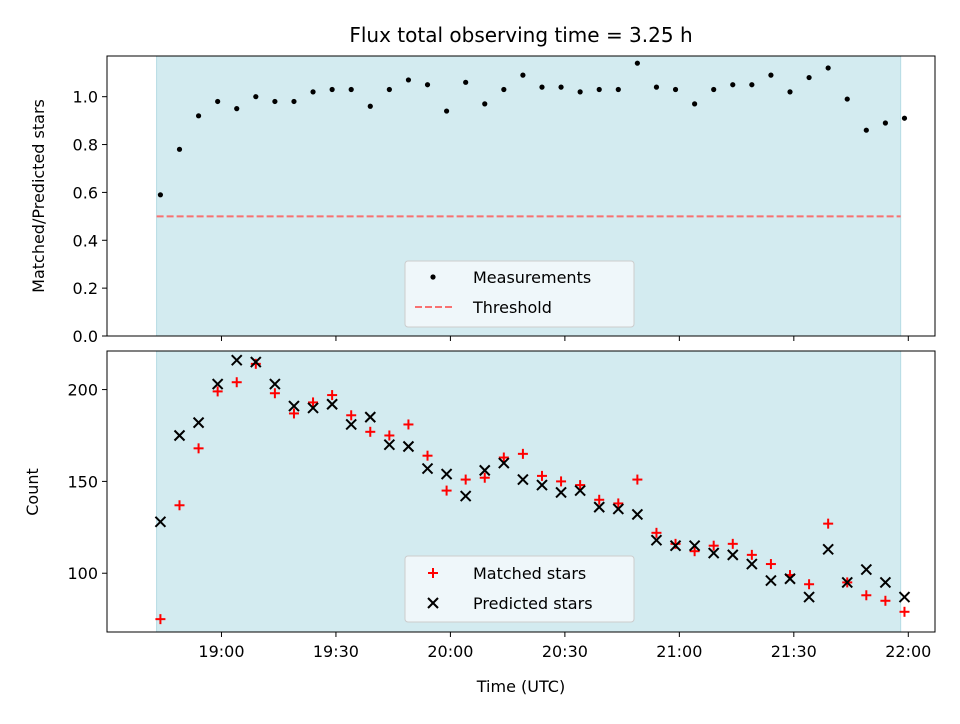  Describe the element at coordinates (532, 129) in the screenshot. I see `measurement-points` at that location.